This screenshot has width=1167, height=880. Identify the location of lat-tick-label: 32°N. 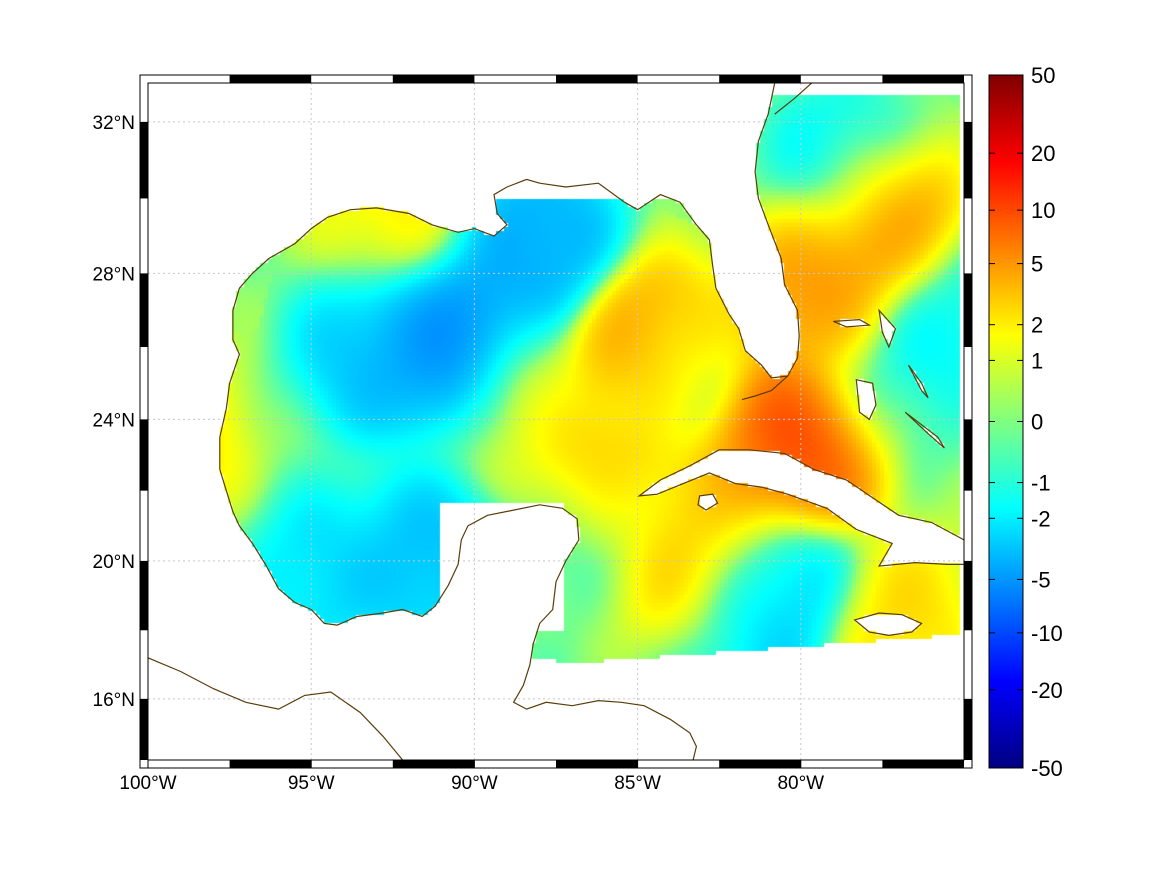
(114, 123).